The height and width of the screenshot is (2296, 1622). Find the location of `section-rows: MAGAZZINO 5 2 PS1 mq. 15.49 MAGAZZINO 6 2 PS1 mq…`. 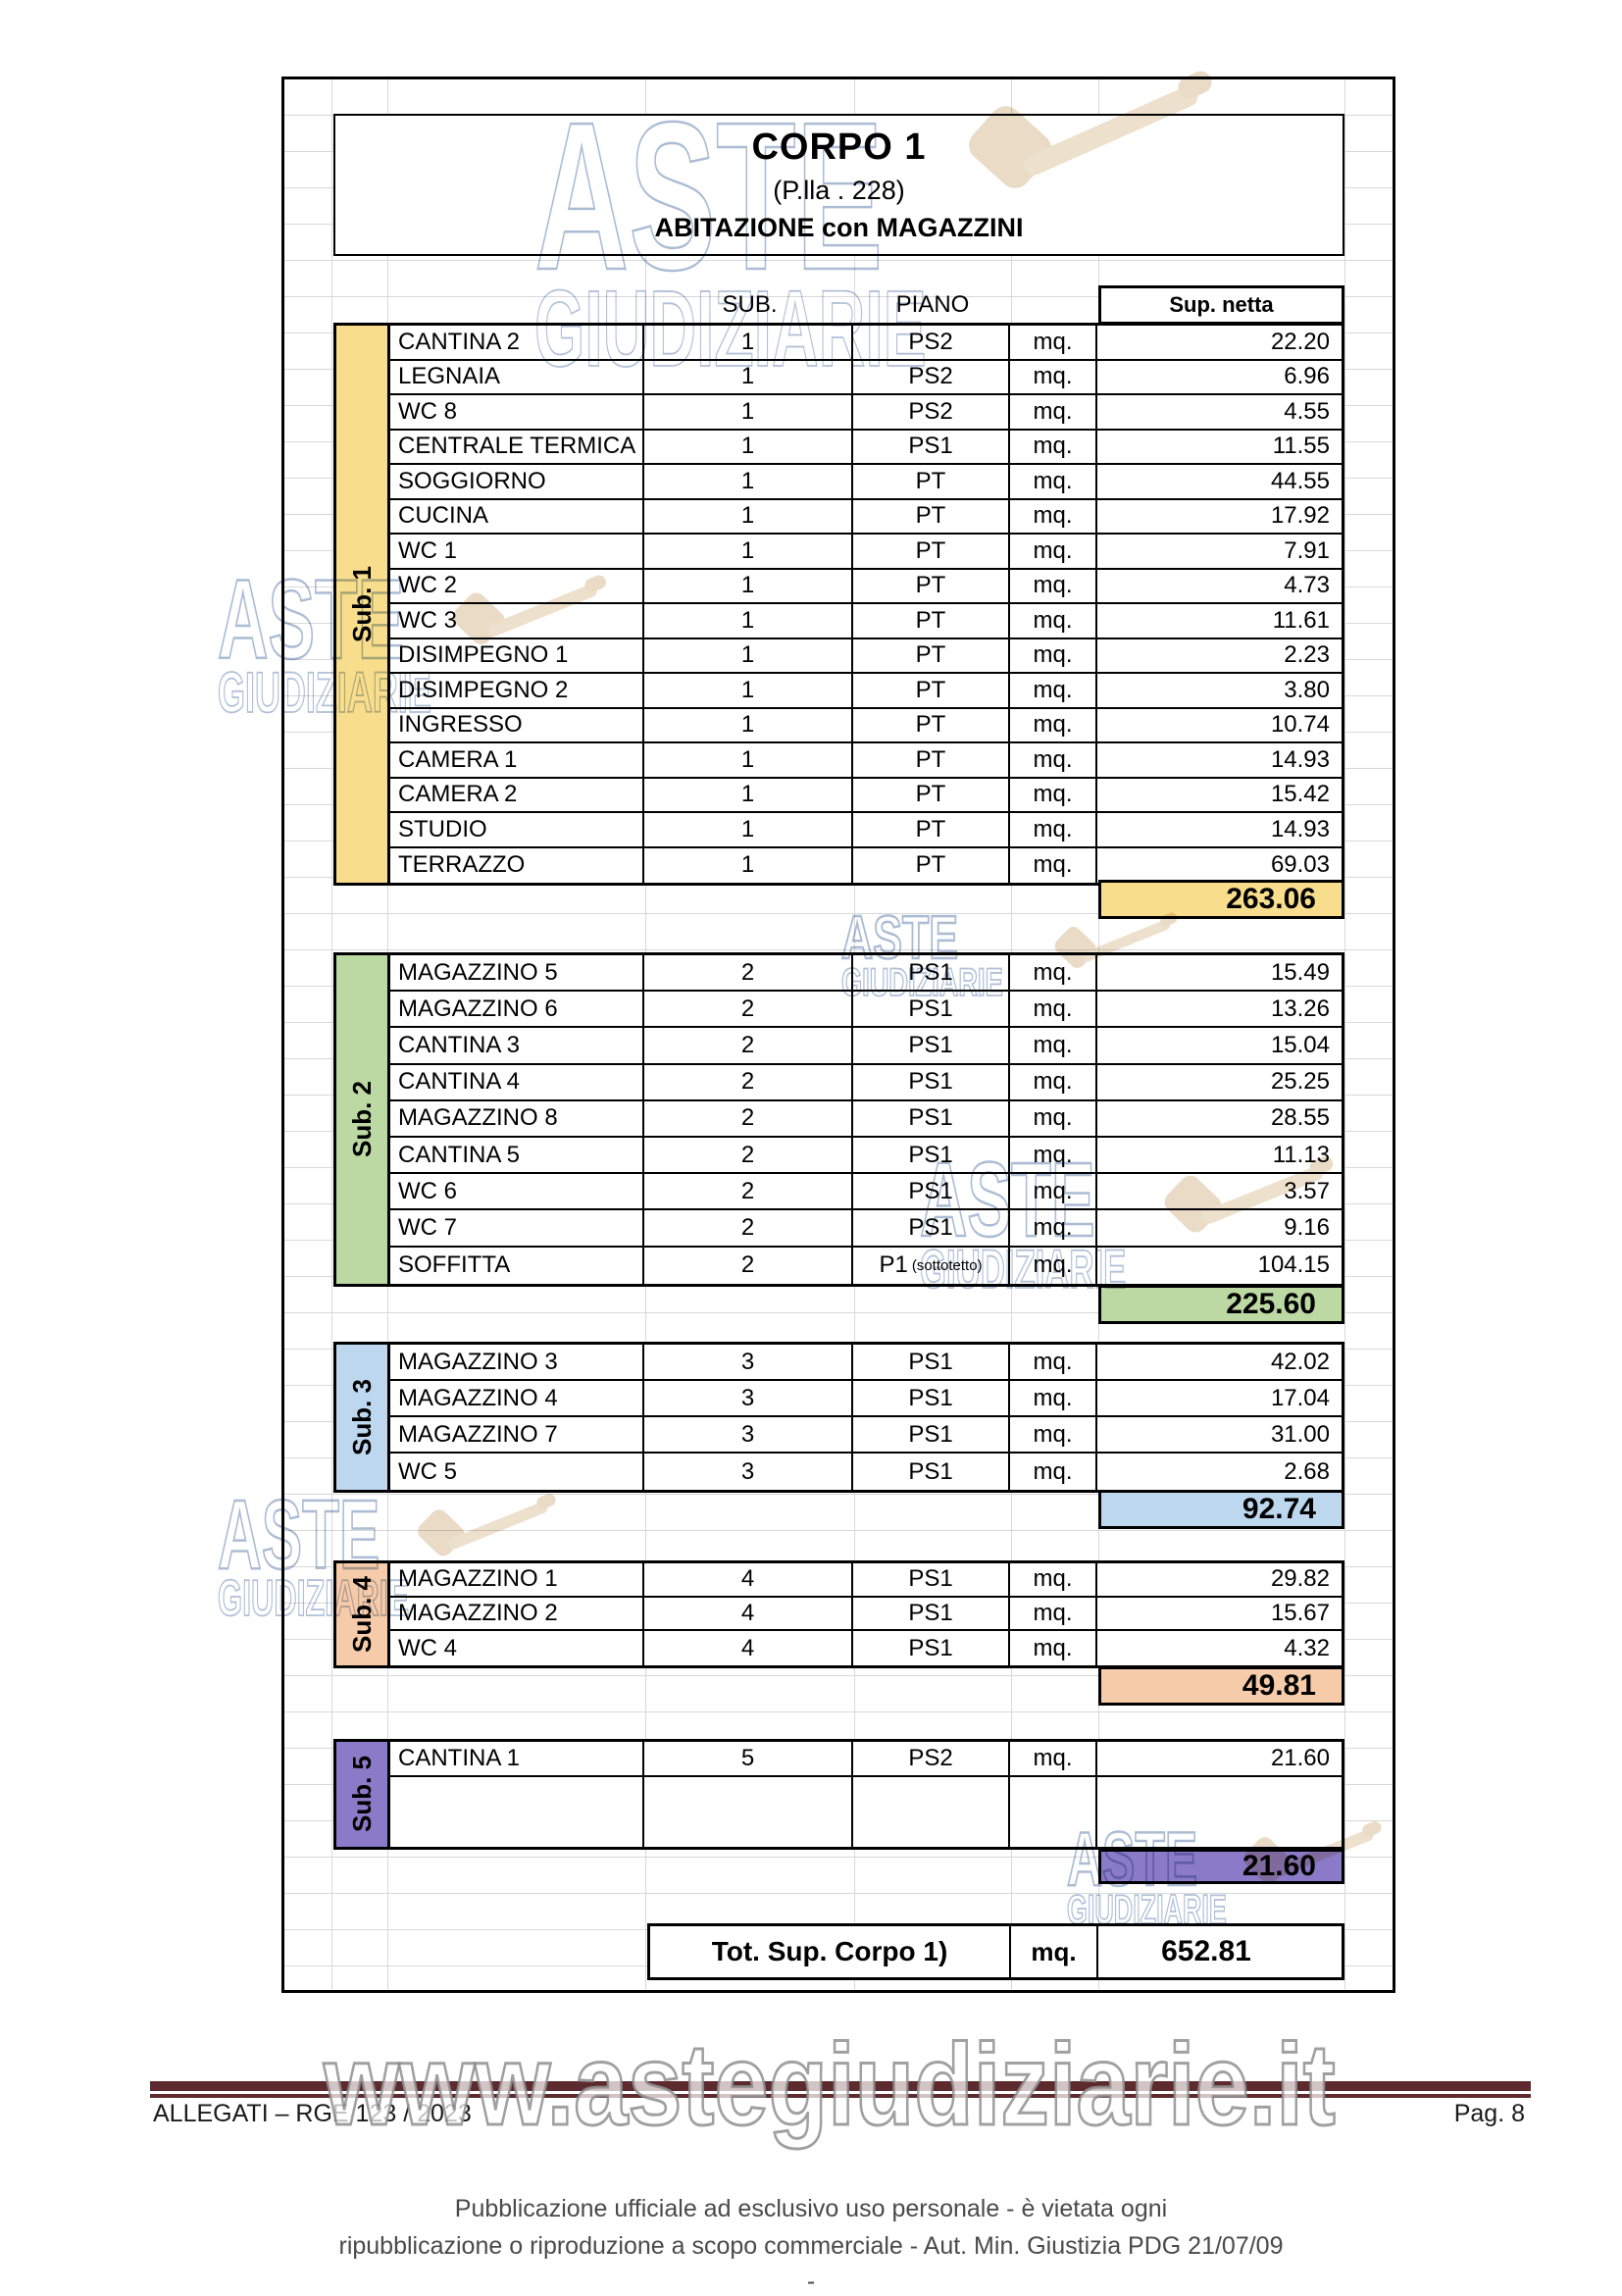

section-rows: MAGAZZINO 5 2 PS1 mq. 15.49 MAGAZZINO 6 2 PS1 mq… is located at coordinates (866, 1120).